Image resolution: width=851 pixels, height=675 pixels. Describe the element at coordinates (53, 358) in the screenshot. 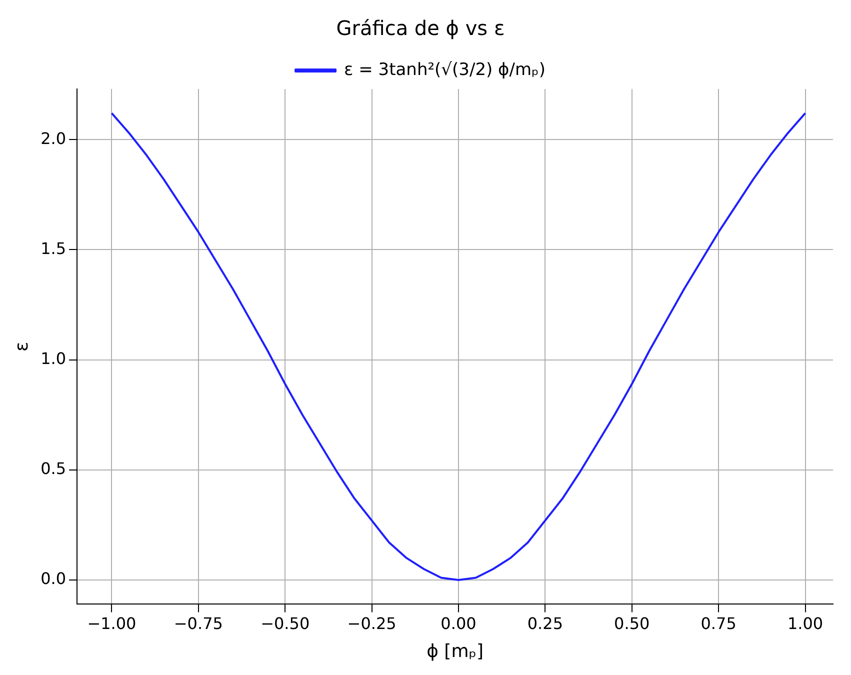

I see `y-tick-label: 1.0` at that location.